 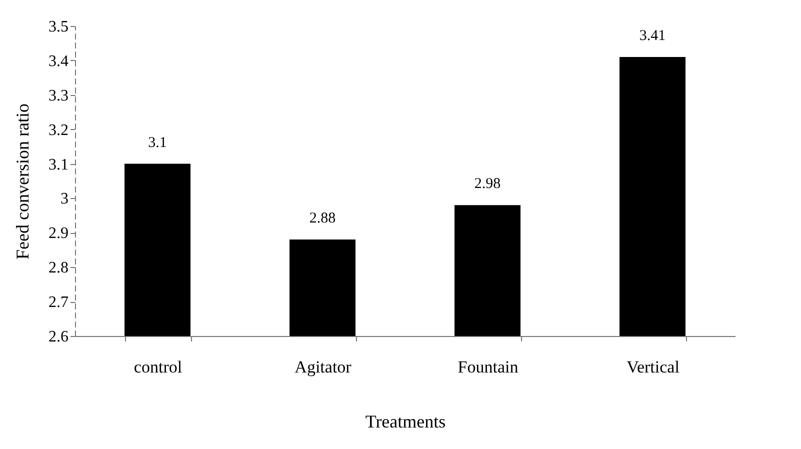 I want to click on y-tick-label: 3, so click(x=64, y=199).